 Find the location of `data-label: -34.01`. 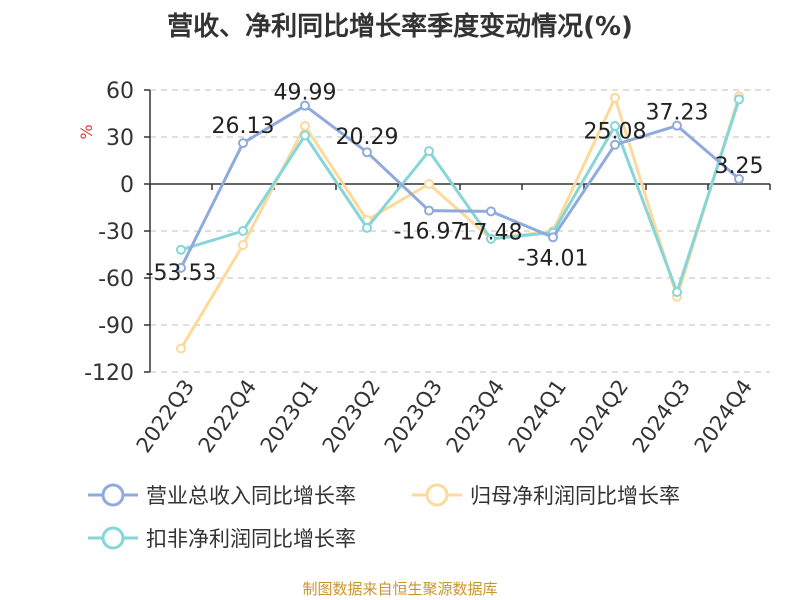

data-label: -34.01 is located at coordinates (553, 258).